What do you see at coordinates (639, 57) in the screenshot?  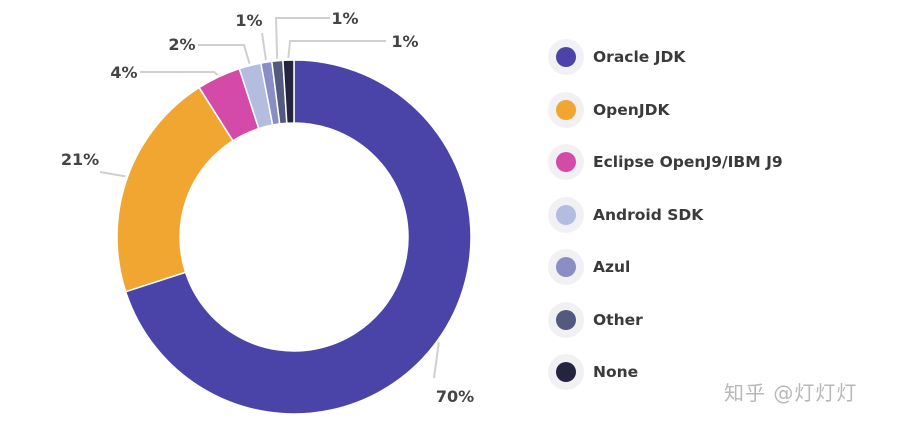 I see `legend-label: Oracle JDK` at bounding box center [639, 57].